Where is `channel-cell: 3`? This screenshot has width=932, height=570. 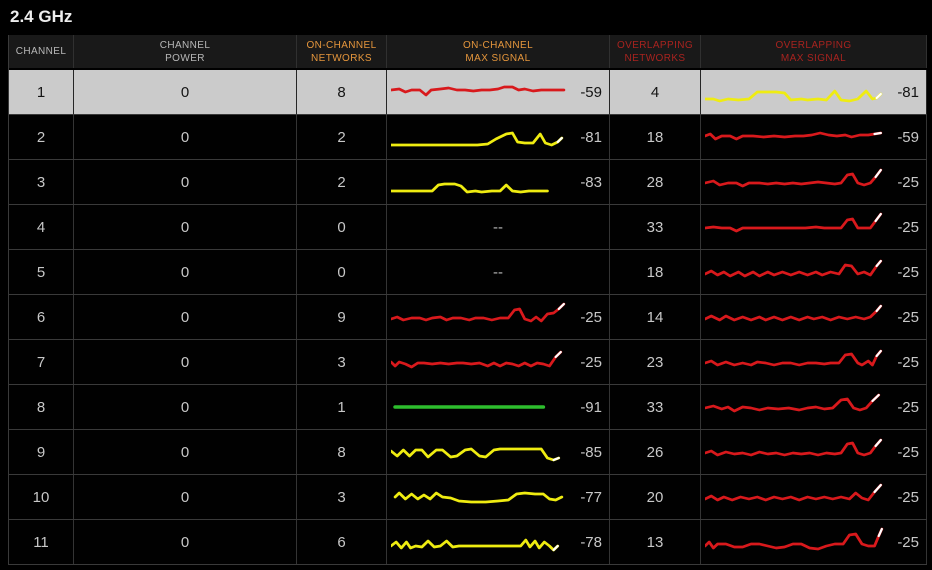
channel-cell: 3 is located at coordinates (41, 182).